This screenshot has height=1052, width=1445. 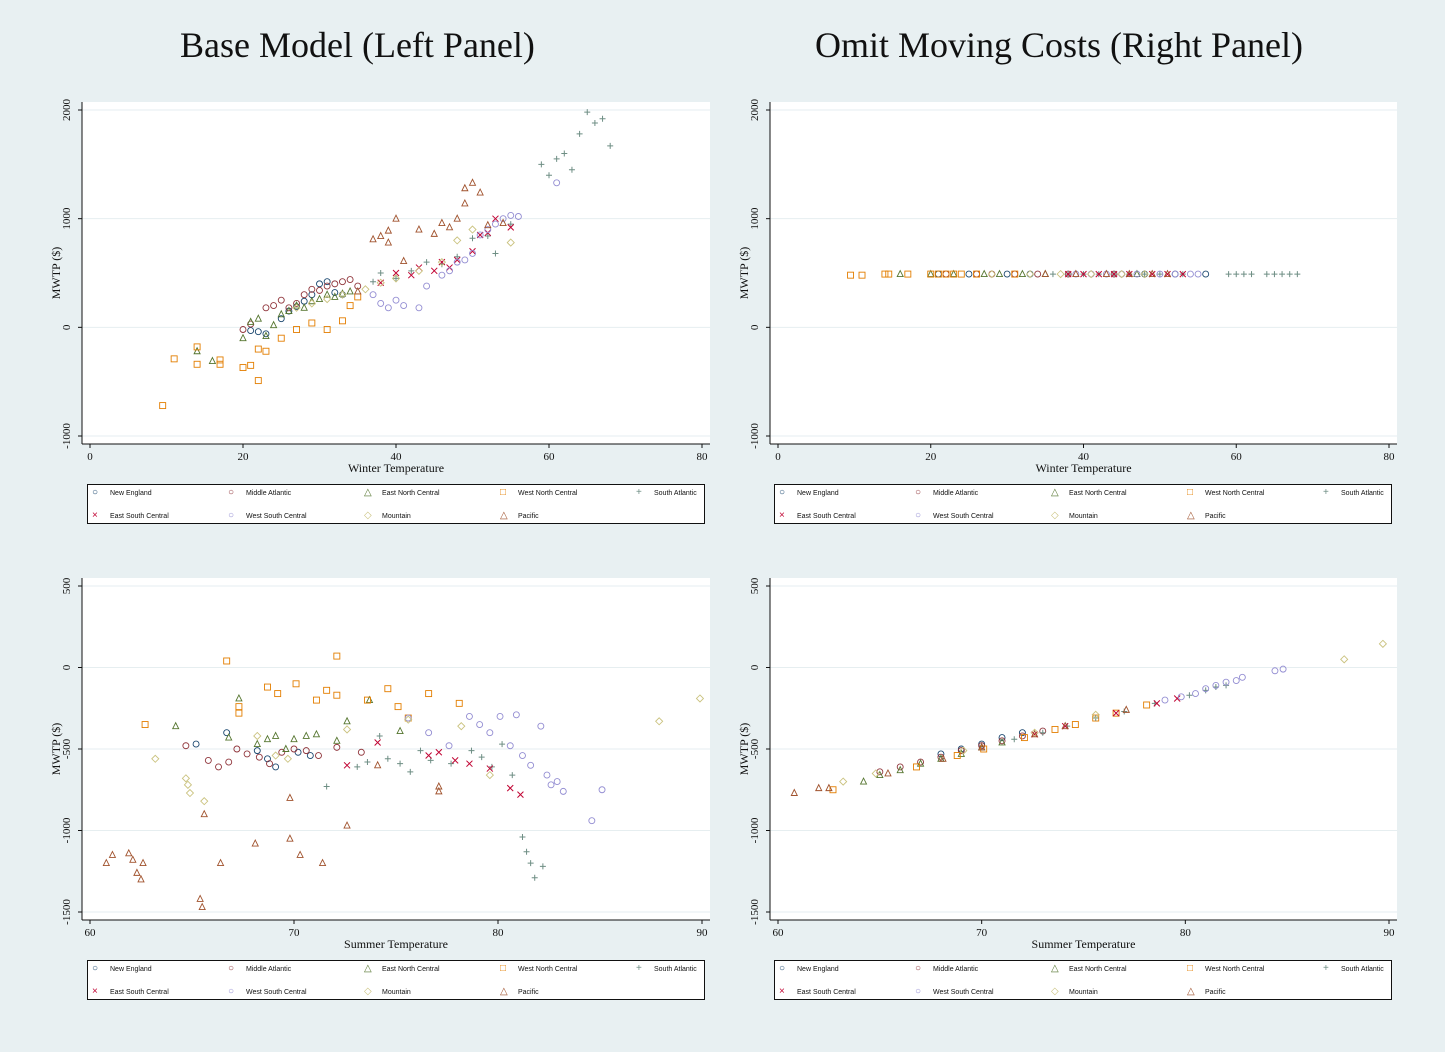 I want to click on x-tick-label-bl: 90, so click(x=703, y=933).